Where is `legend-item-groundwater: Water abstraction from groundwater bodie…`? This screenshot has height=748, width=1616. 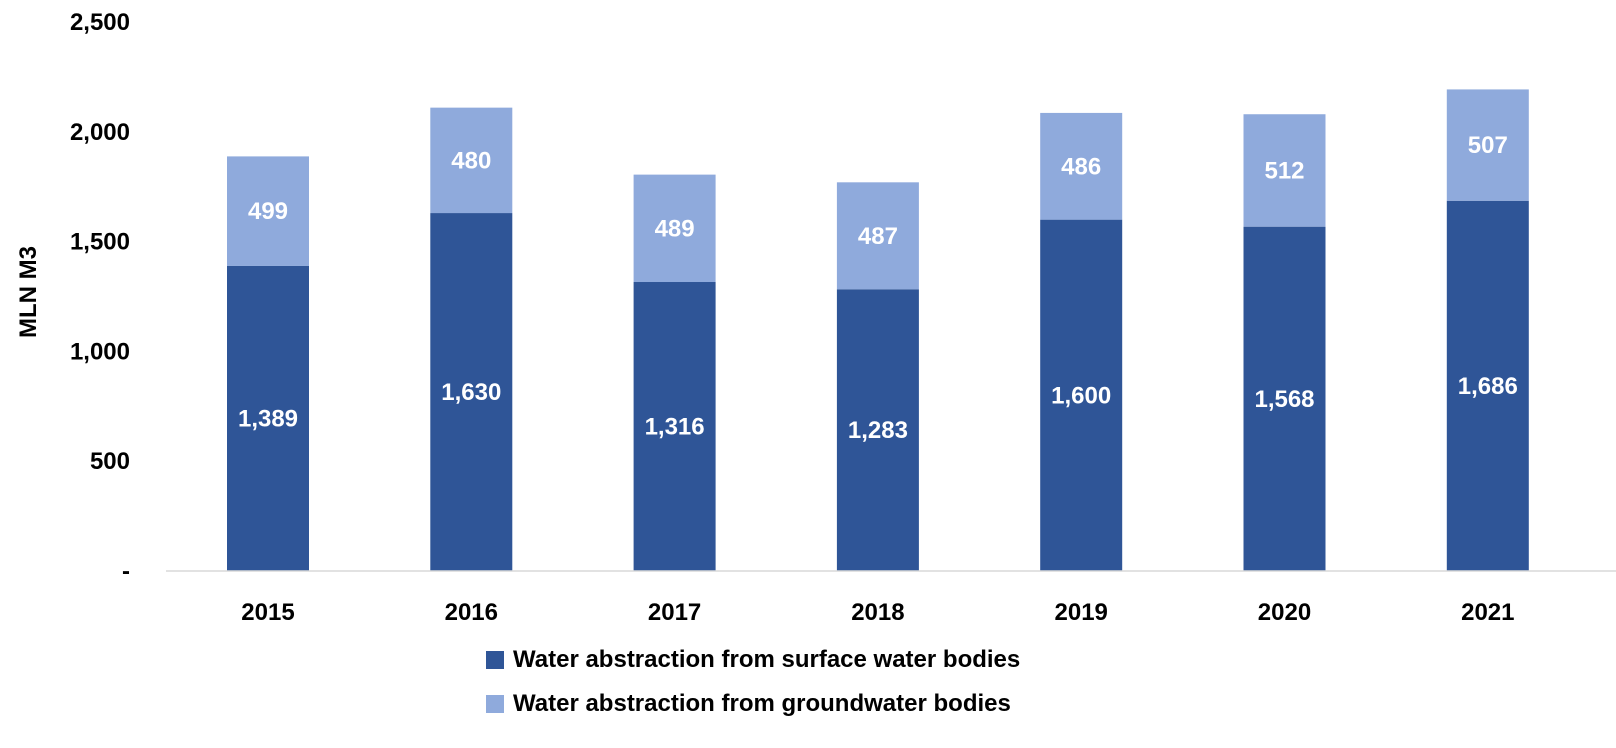 legend-item-groundwater: Water abstraction from groundwater bodie… is located at coordinates (748, 704).